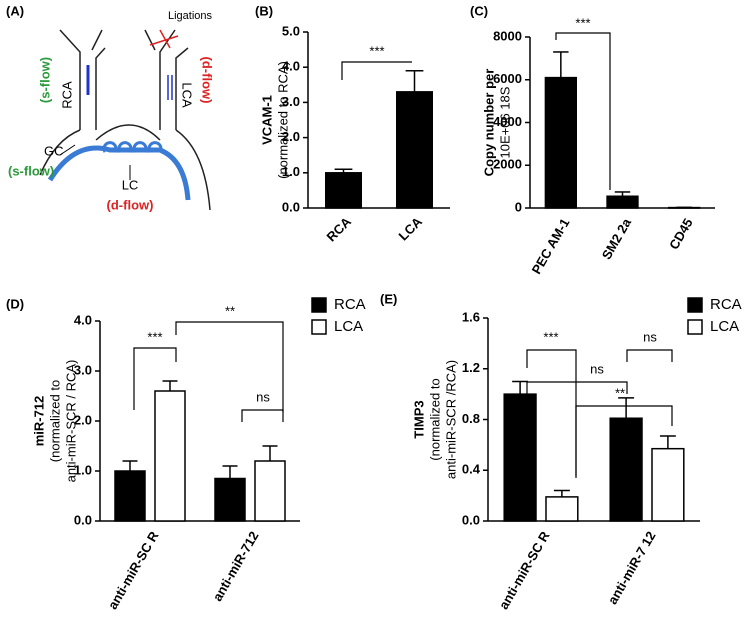 Image resolution: width=748 pixels, height=618 pixels. Describe the element at coordinates (488, 123) in the screenshot. I see `y-axis-label: Copy number per` at that location.